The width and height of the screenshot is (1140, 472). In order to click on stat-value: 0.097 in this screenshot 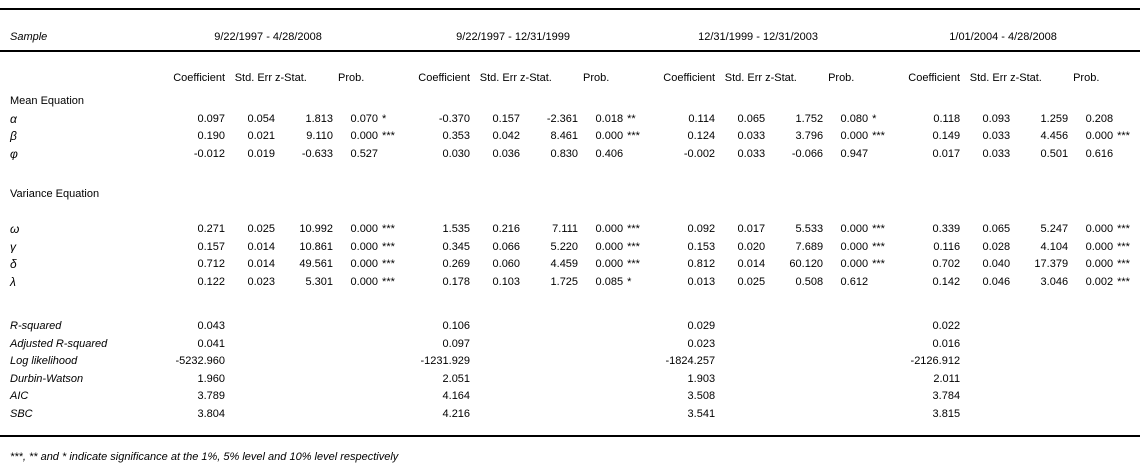, I will do `click(456, 343)`.